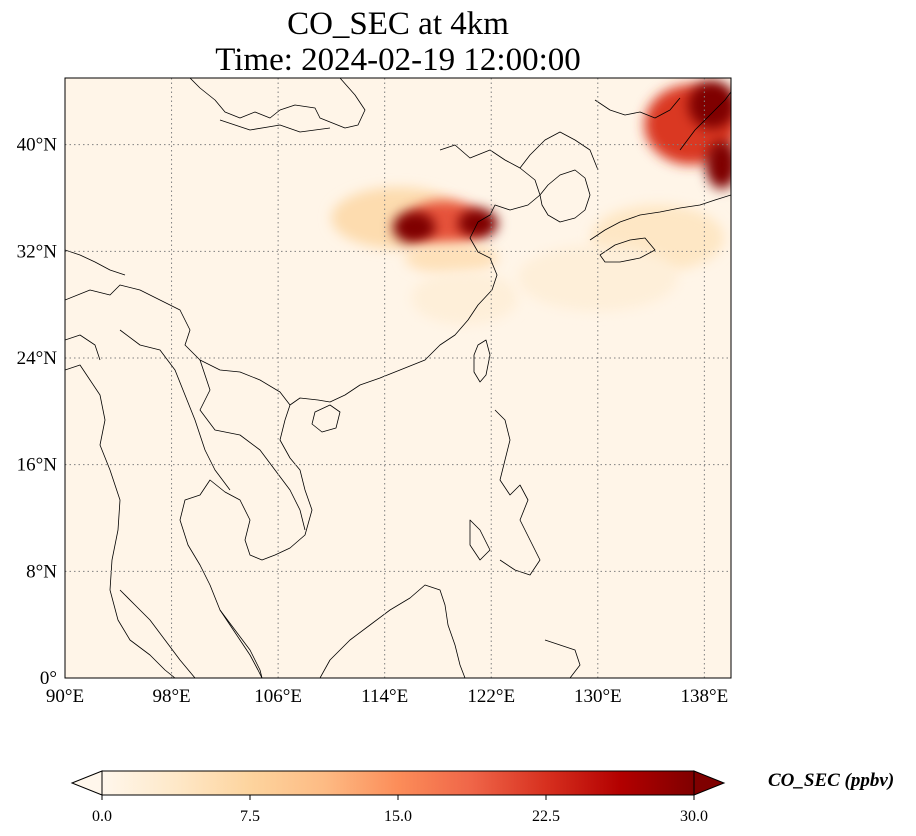 The width and height of the screenshot is (916, 836). Describe the element at coordinates (86, 783) in the screenshot. I see `colorbar-extend-min` at that location.